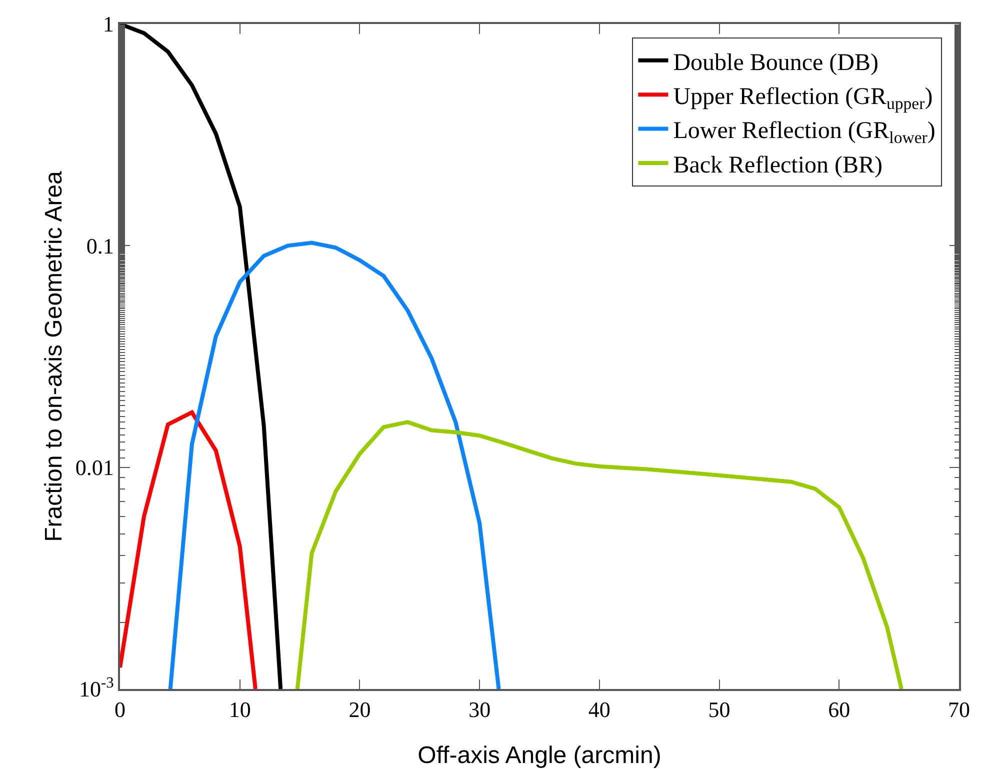 The width and height of the screenshot is (982, 769). What do you see at coordinates (540, 755) in the screenshot?
I see `x-axis-title: Off-axis Angle (arcmin)` at bounding box center [540, 755].